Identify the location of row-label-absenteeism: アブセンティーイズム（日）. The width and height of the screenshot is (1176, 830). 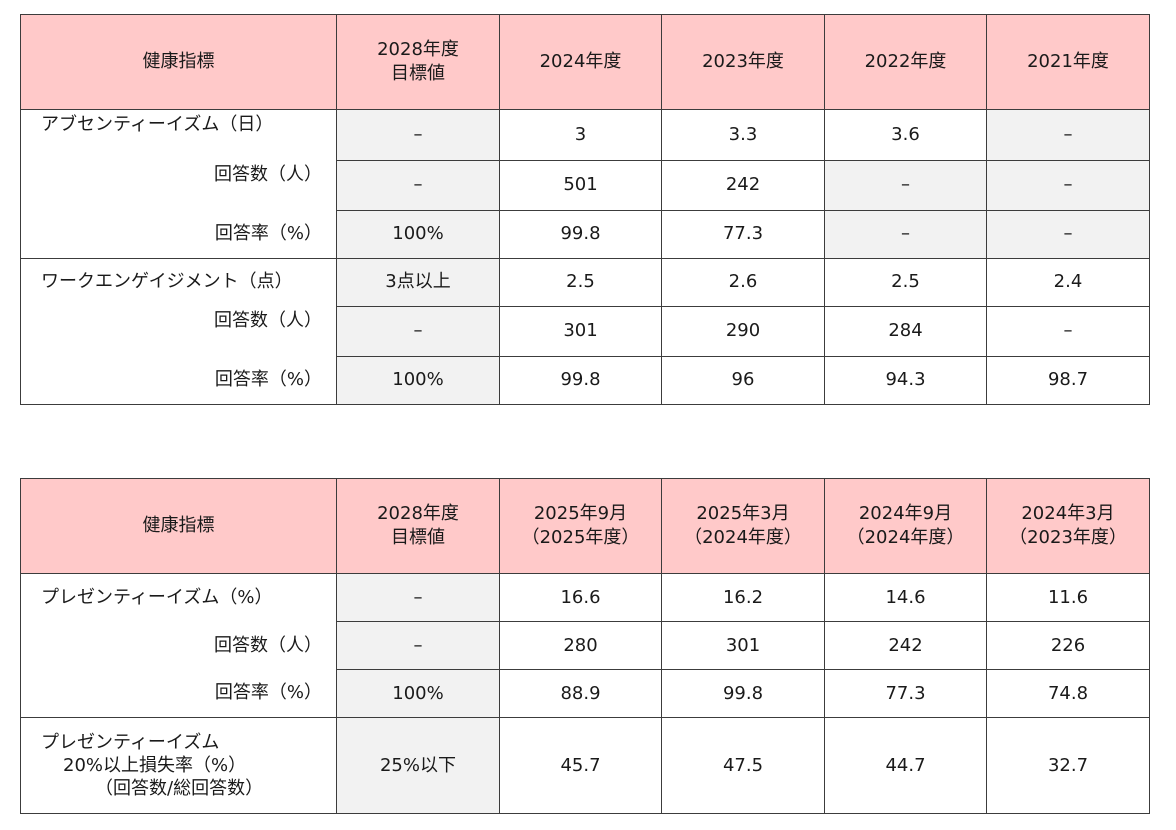
(178, 134).